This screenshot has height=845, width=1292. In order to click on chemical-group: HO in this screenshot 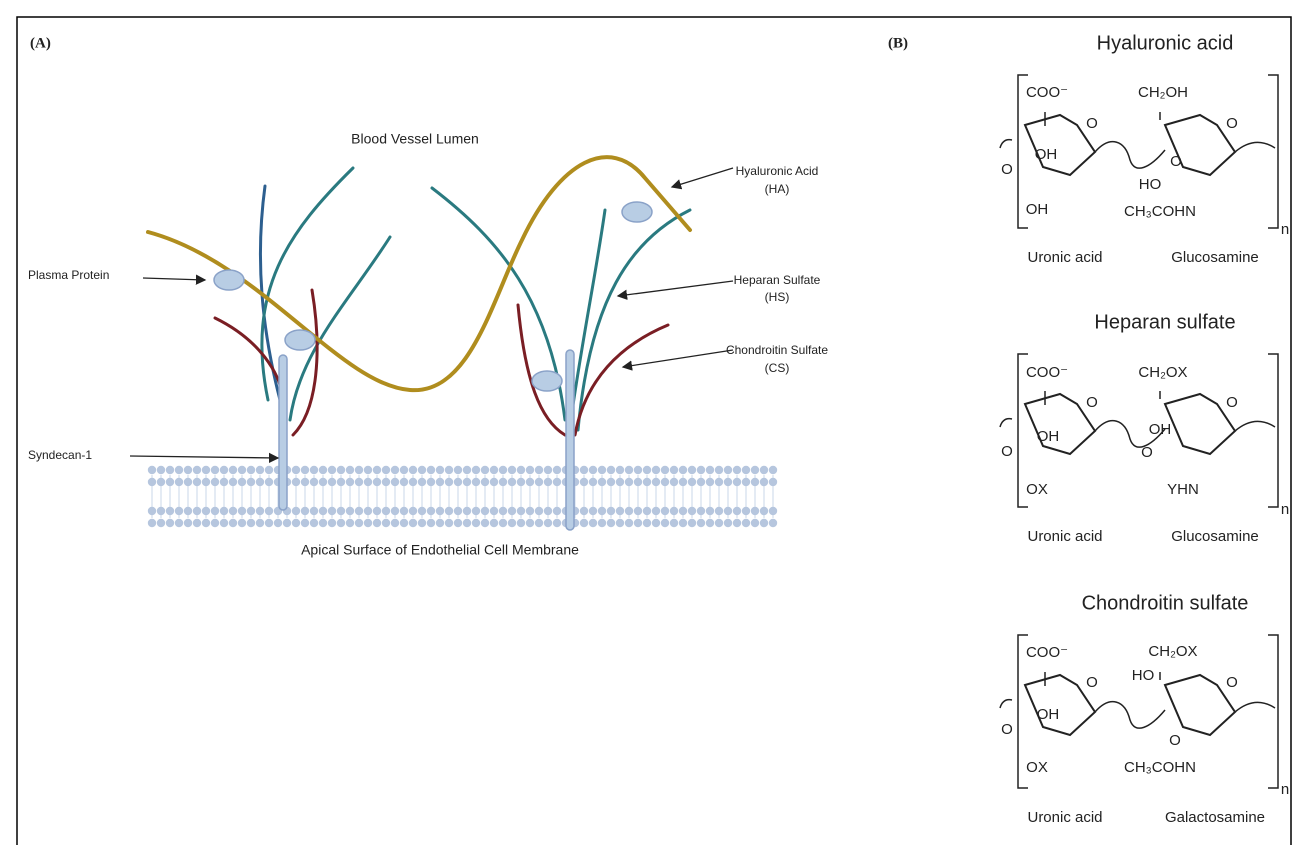, I will do `click(1150, 184)`.